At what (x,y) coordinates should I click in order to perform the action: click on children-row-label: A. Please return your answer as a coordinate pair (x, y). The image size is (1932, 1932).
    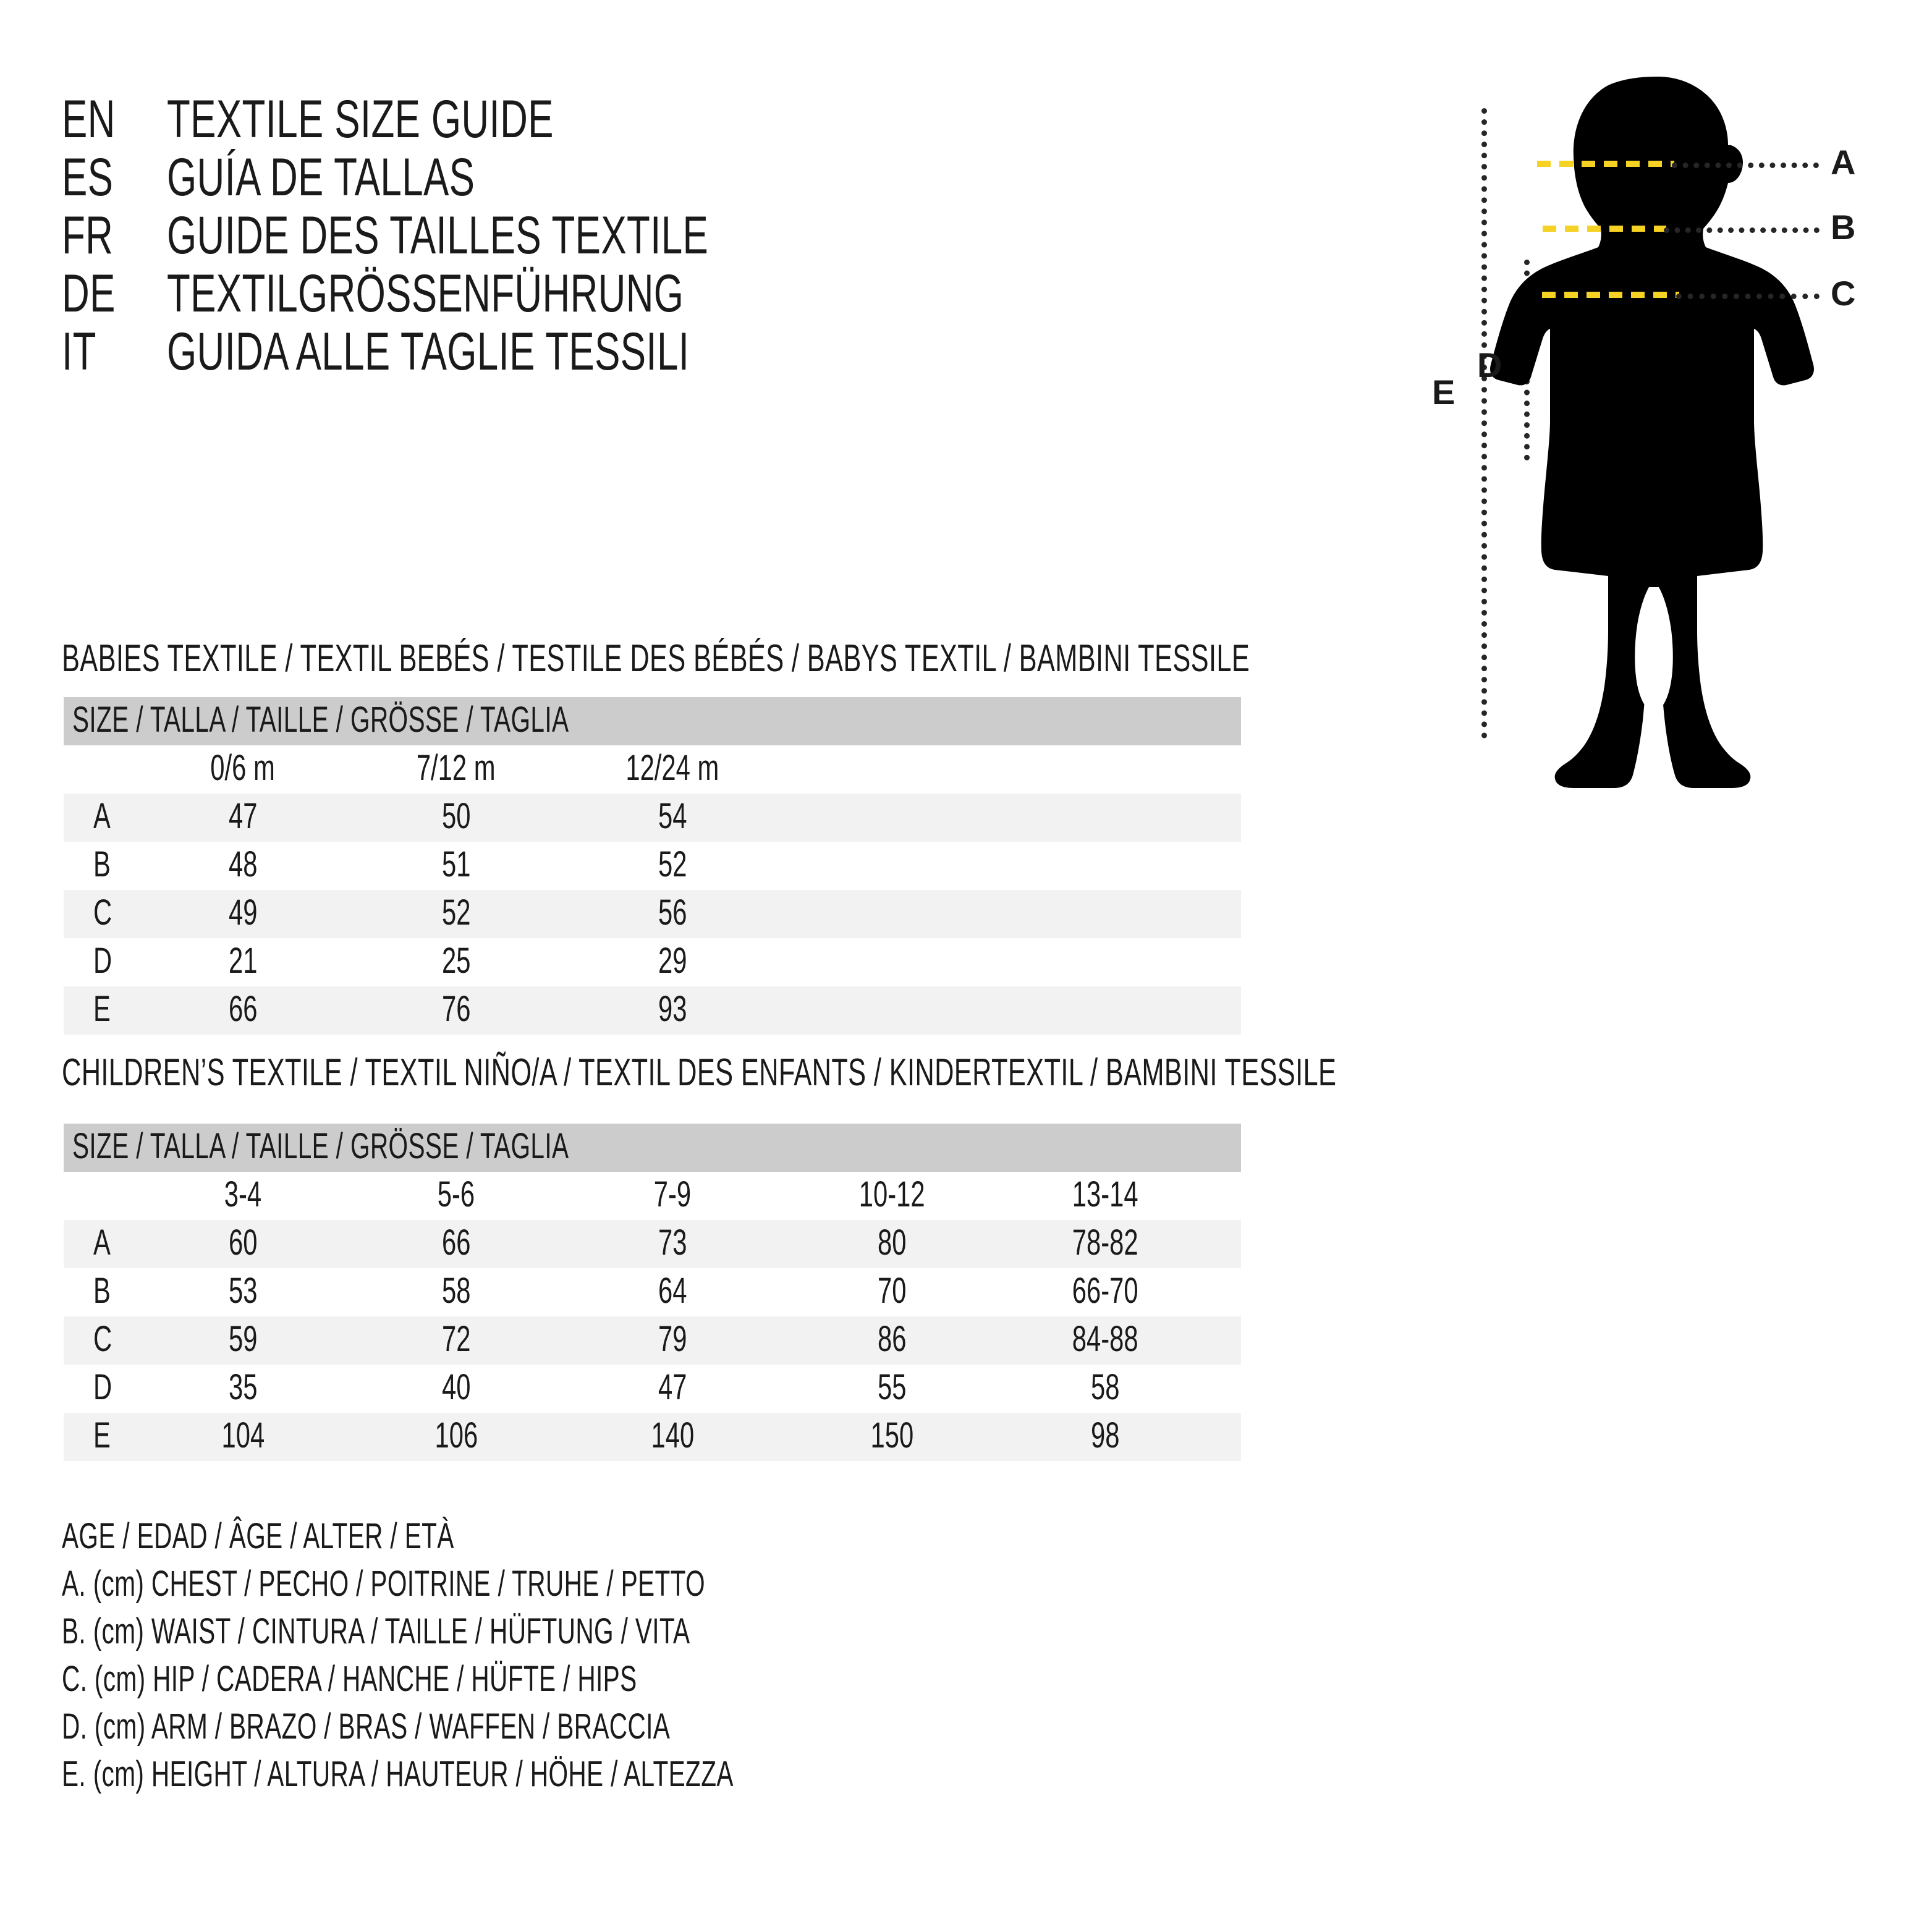
    Looking at the image, I should click on (102, 1242).